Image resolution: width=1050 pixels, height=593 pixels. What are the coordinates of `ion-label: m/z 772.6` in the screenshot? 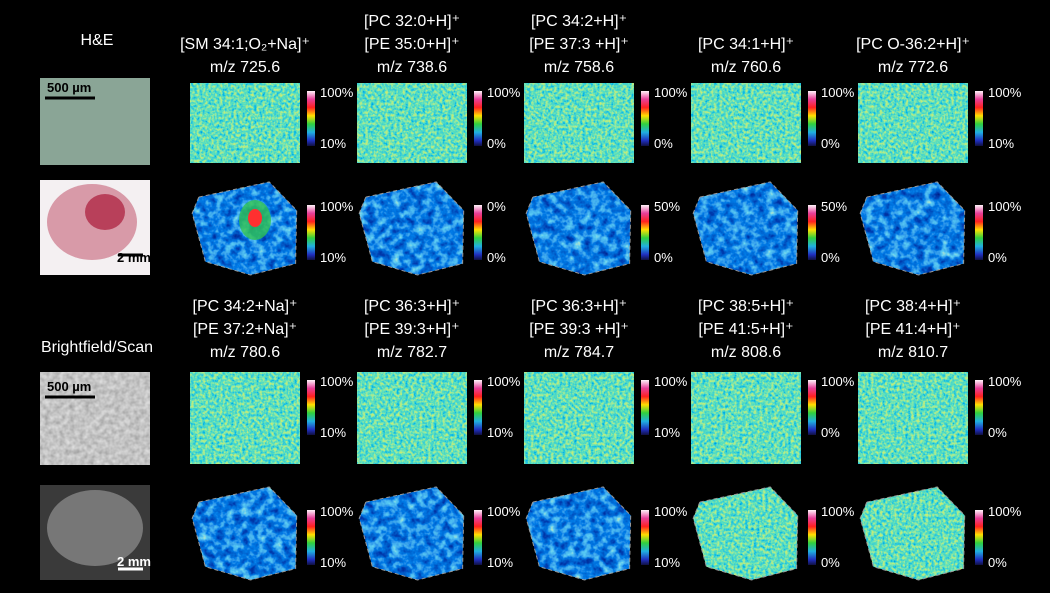 It's located at (913, 67).